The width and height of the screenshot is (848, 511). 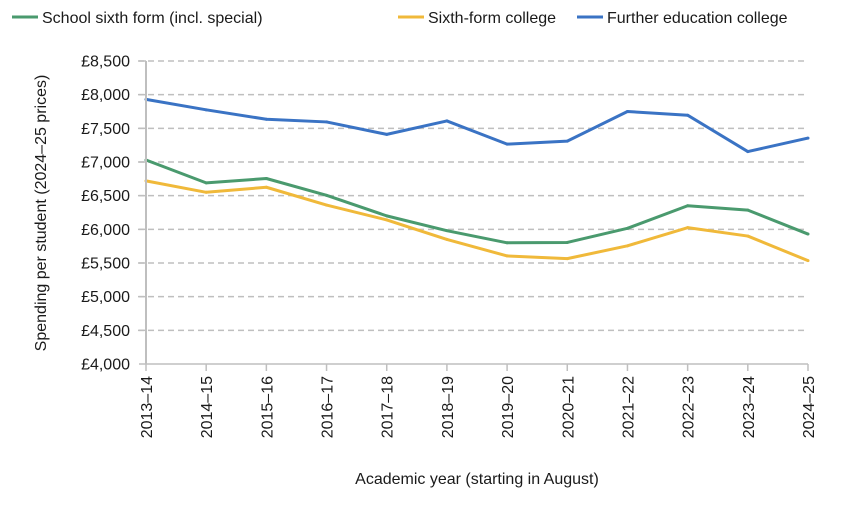 I want to click on legend-label: Sixth-form college, so click(x=492, y=18).